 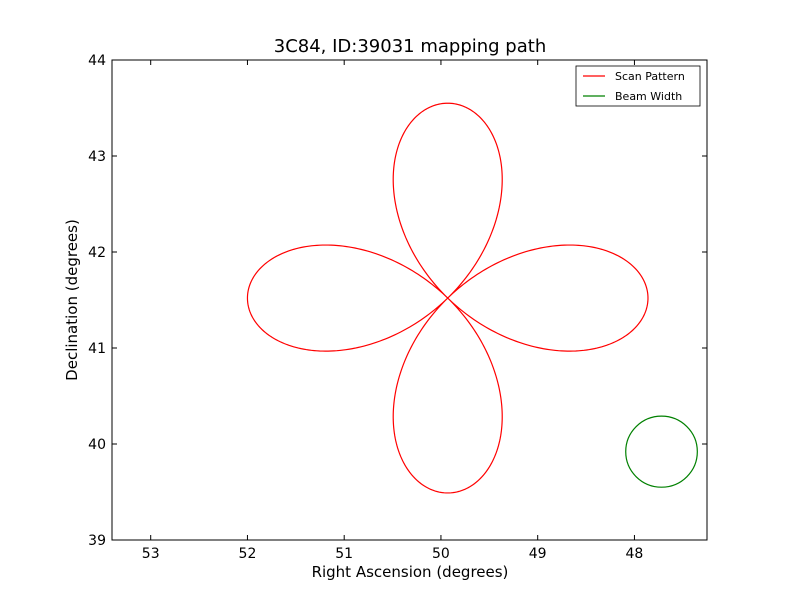 What do you see at coordinates (648, 96) in the screenshot?
I see `legend-label-beam-width: Beam Width` at bounding box center [648, 96].